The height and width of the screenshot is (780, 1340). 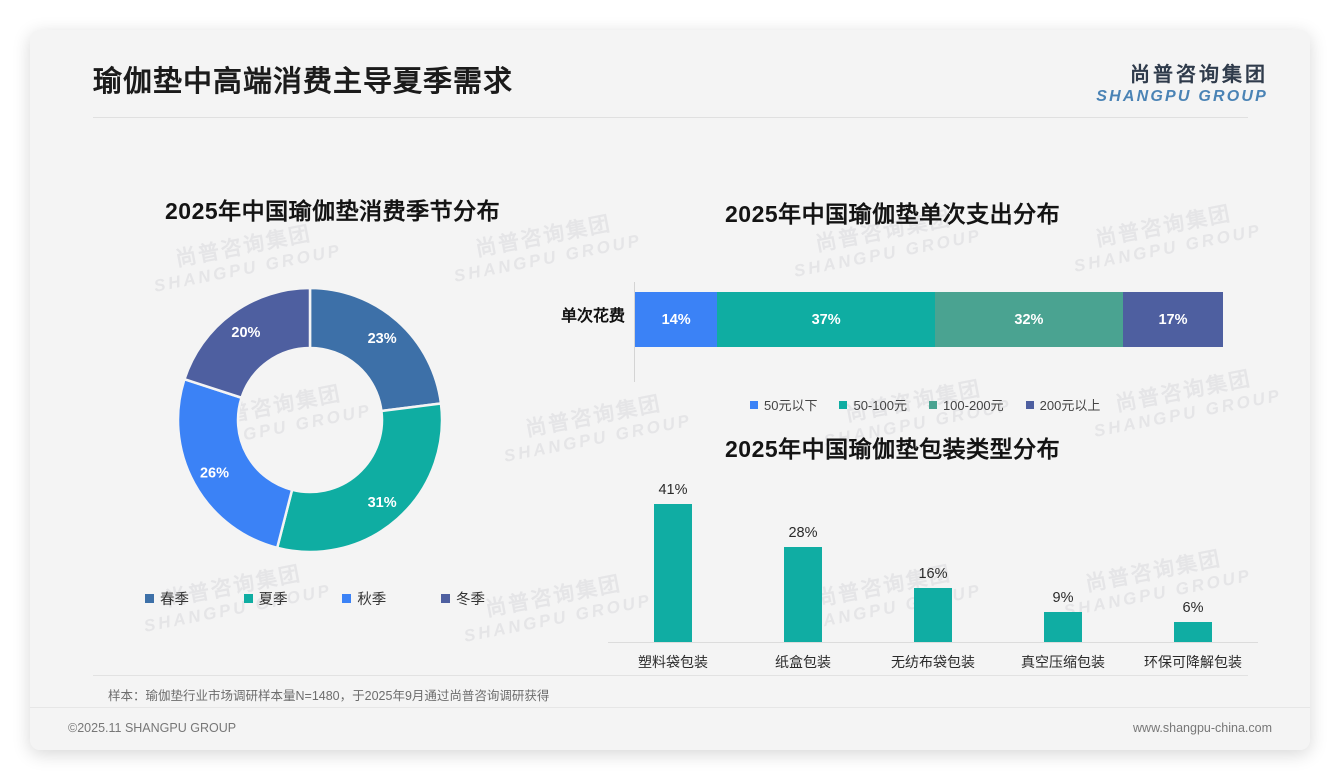 I want to click on donut-segment-label: 31%, so click(x=382, y=503).